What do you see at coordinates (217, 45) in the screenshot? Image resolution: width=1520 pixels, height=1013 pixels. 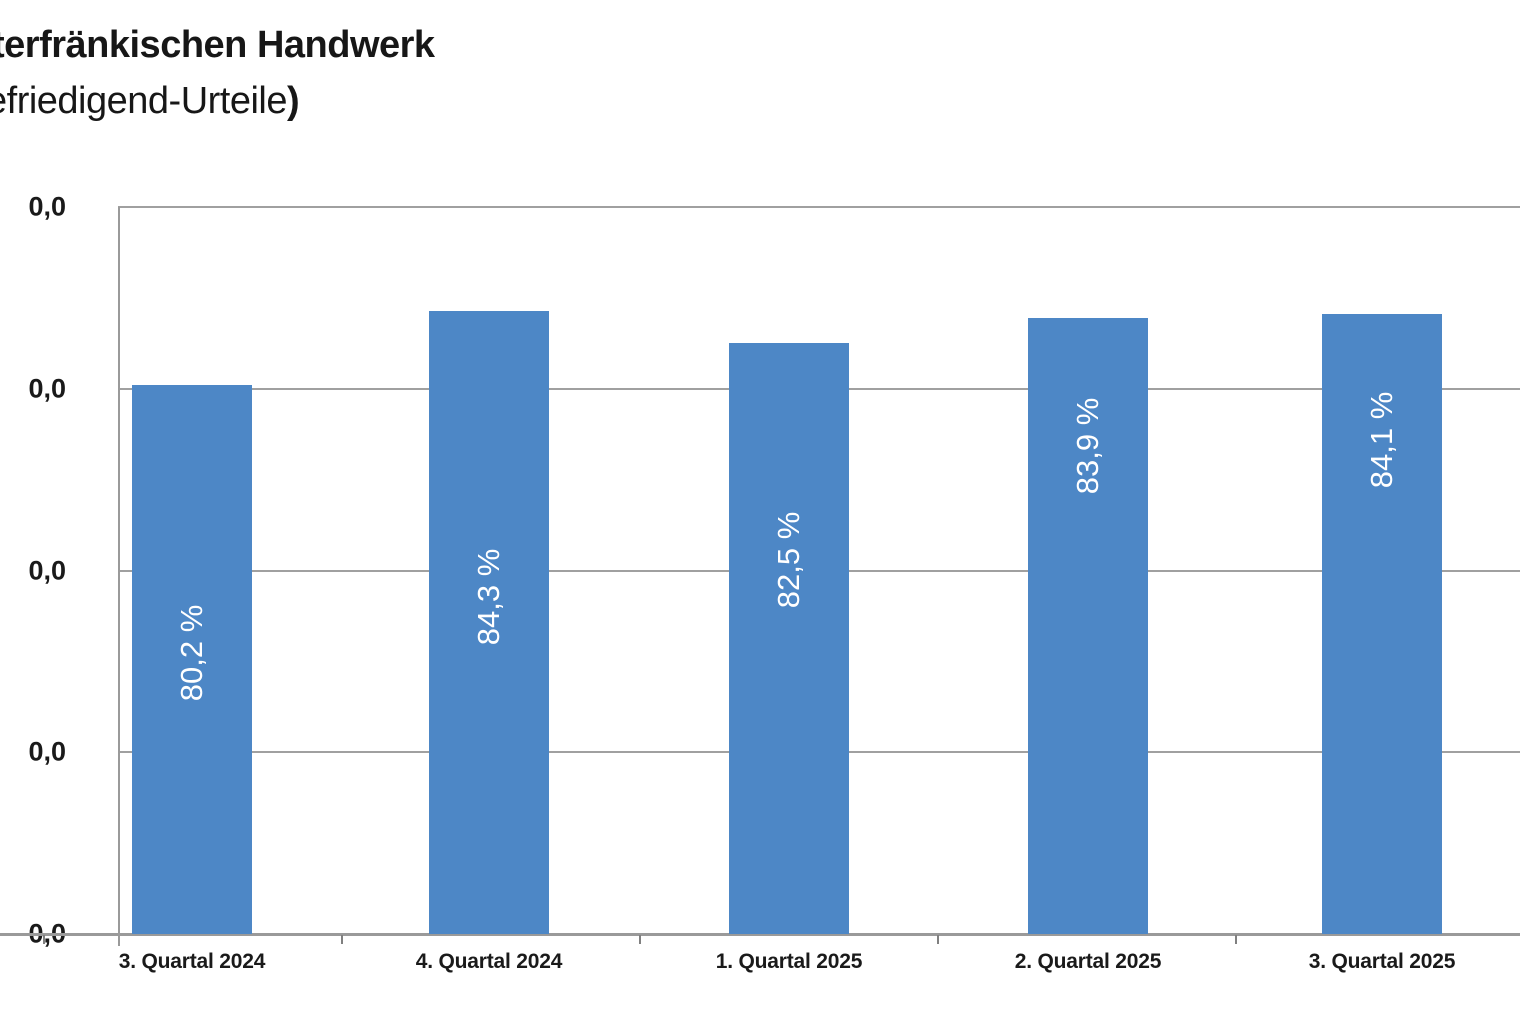 I see `chart-title: terfränkischen Handwerk` at bounding box center [217, 45].